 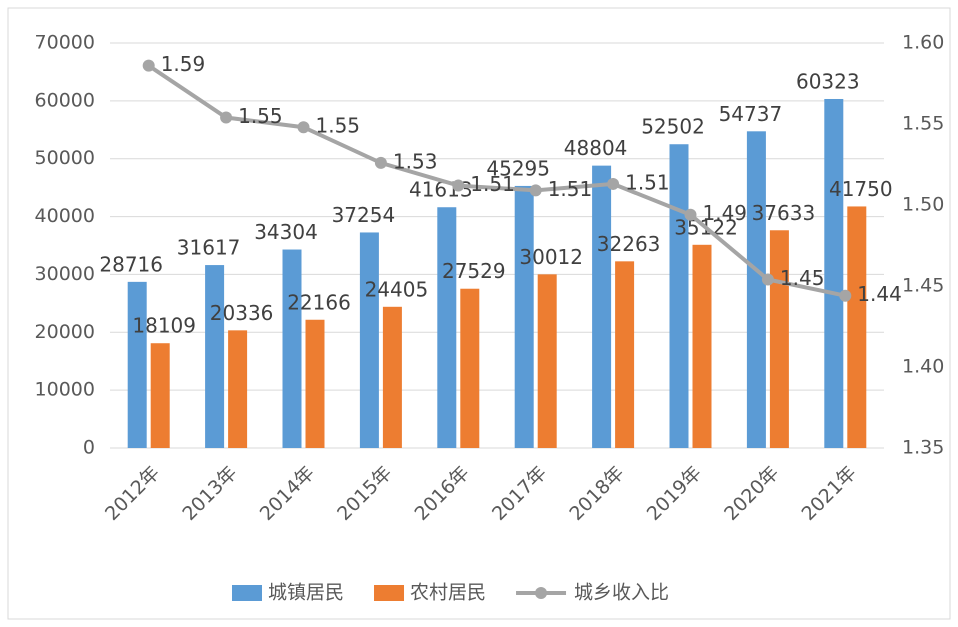 I want to click on data-label: 30012, so click(x=551, y=257).